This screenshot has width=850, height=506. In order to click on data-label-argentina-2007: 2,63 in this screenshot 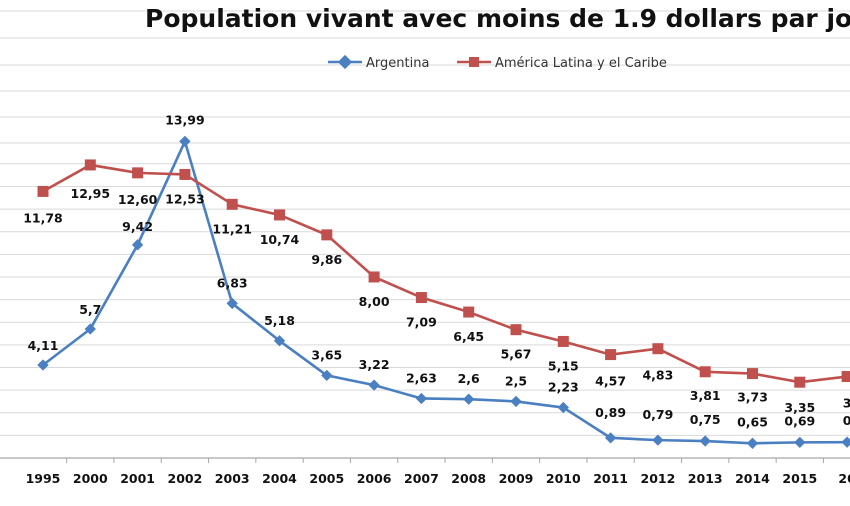, I will do `click(421, 377)`.